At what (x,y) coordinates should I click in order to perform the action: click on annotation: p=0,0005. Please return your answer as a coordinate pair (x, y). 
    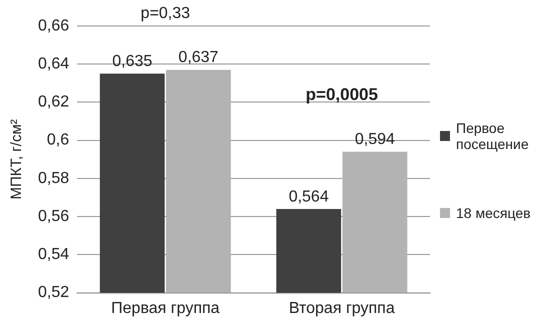
    Looking at the image, I should click on (342, 94).